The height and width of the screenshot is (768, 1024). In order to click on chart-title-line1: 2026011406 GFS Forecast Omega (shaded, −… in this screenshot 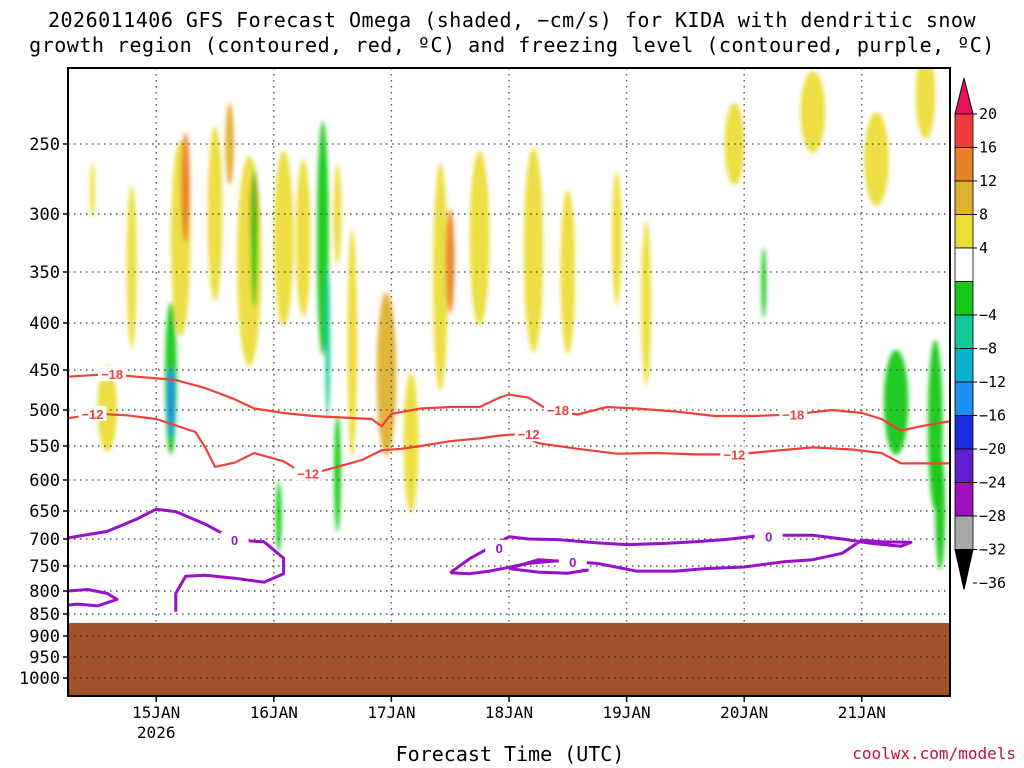, I will do `click(512, 20)`.